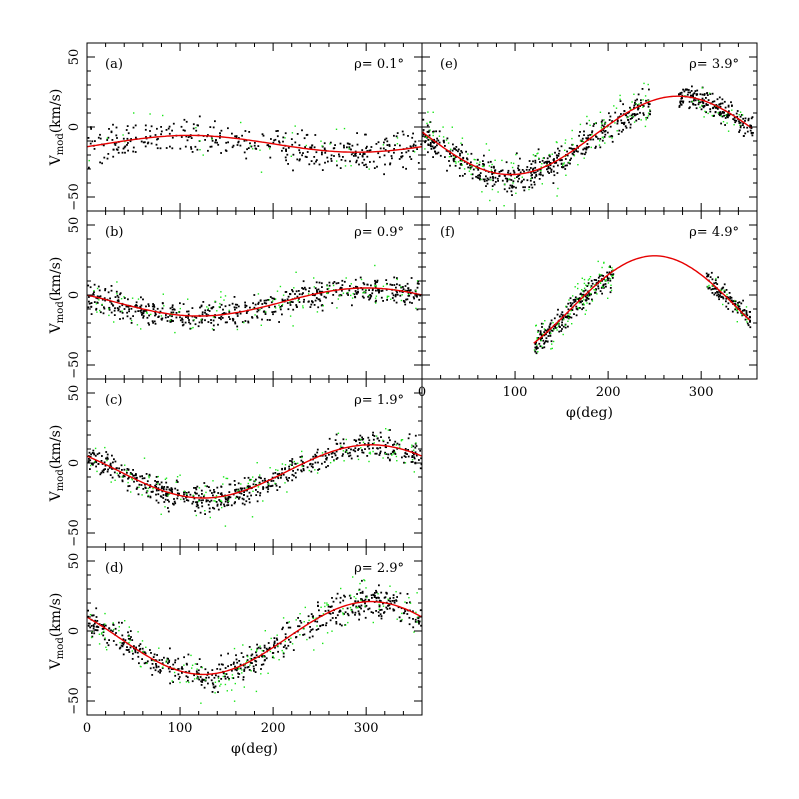 The height and width of the screenshot is (799, 799). I want to click on plot-area-a, so click(254, 144).